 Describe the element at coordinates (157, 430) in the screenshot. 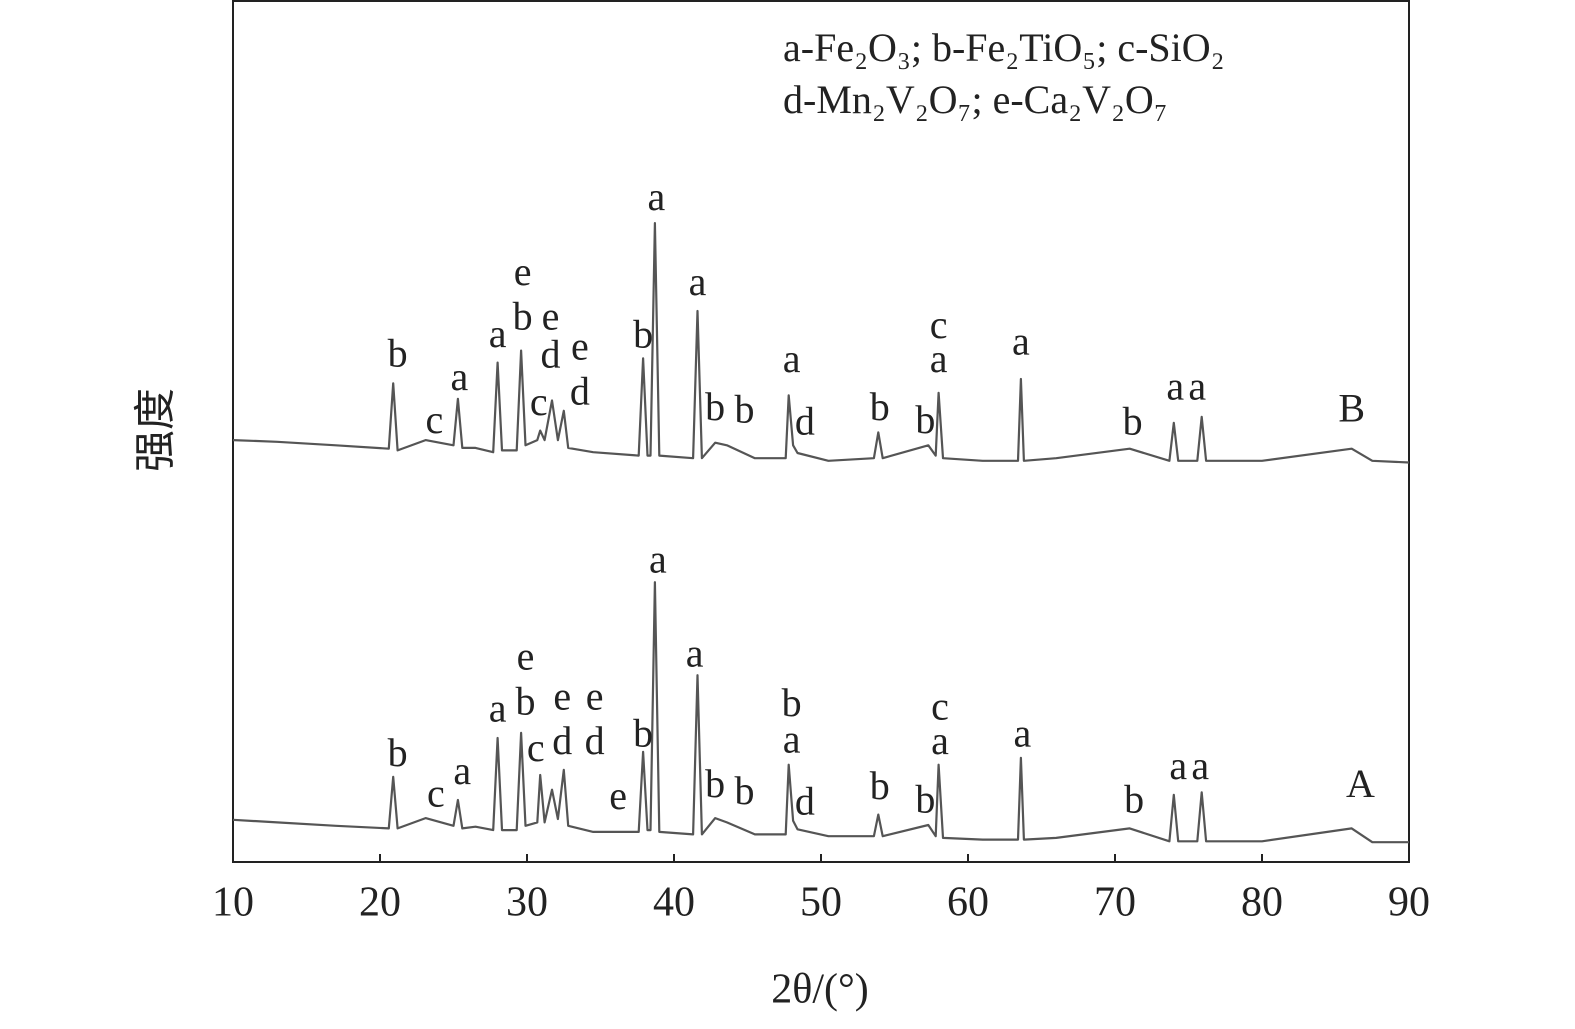

I see `y-axis-label: 强度` at that location.